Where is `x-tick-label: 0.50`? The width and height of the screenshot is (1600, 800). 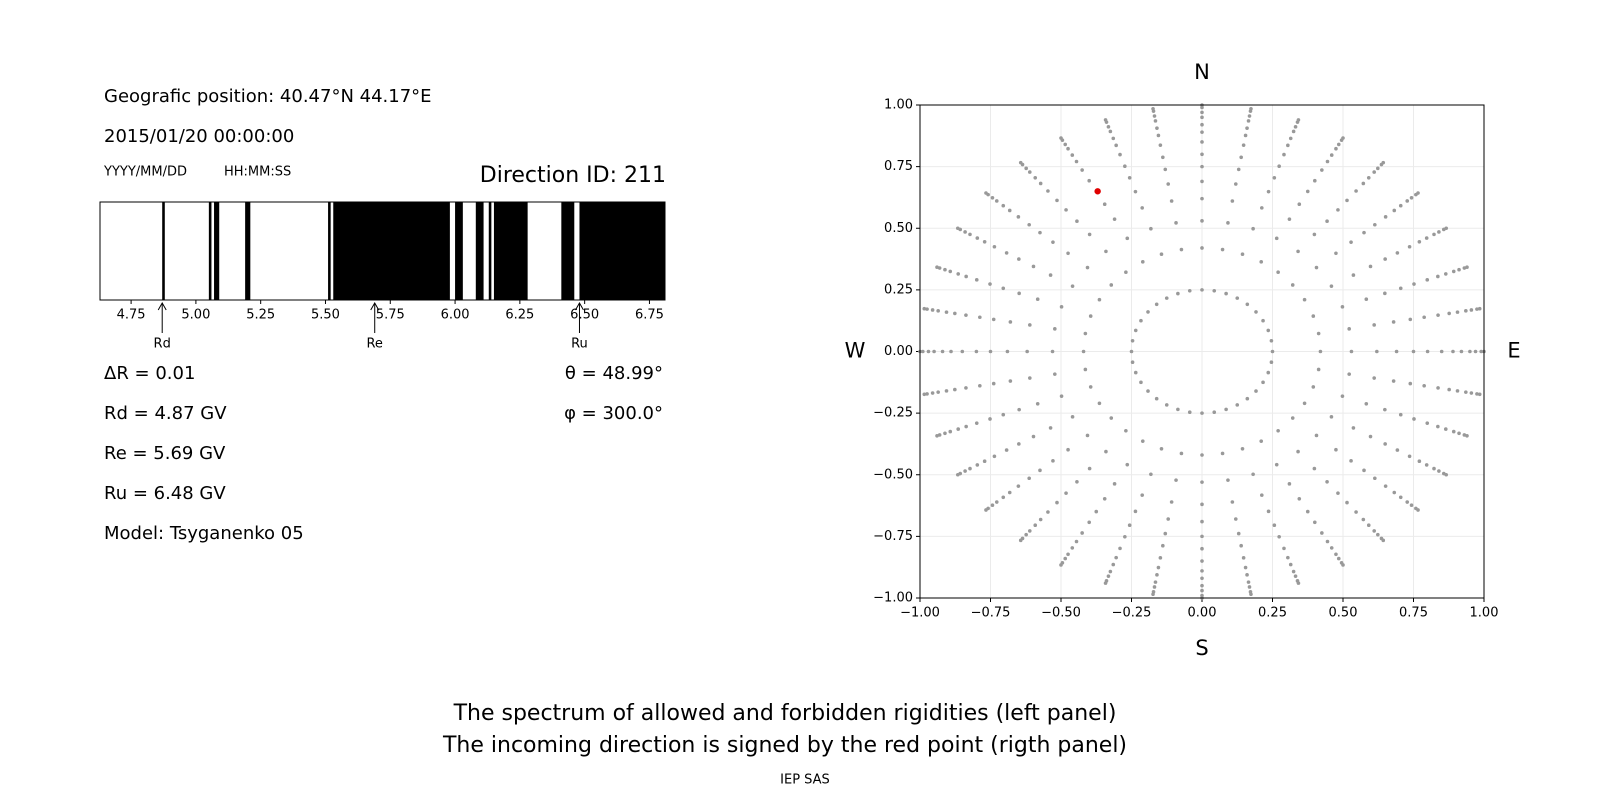
x-tick-label: 0.50 is located at coordinates (1343, 613).